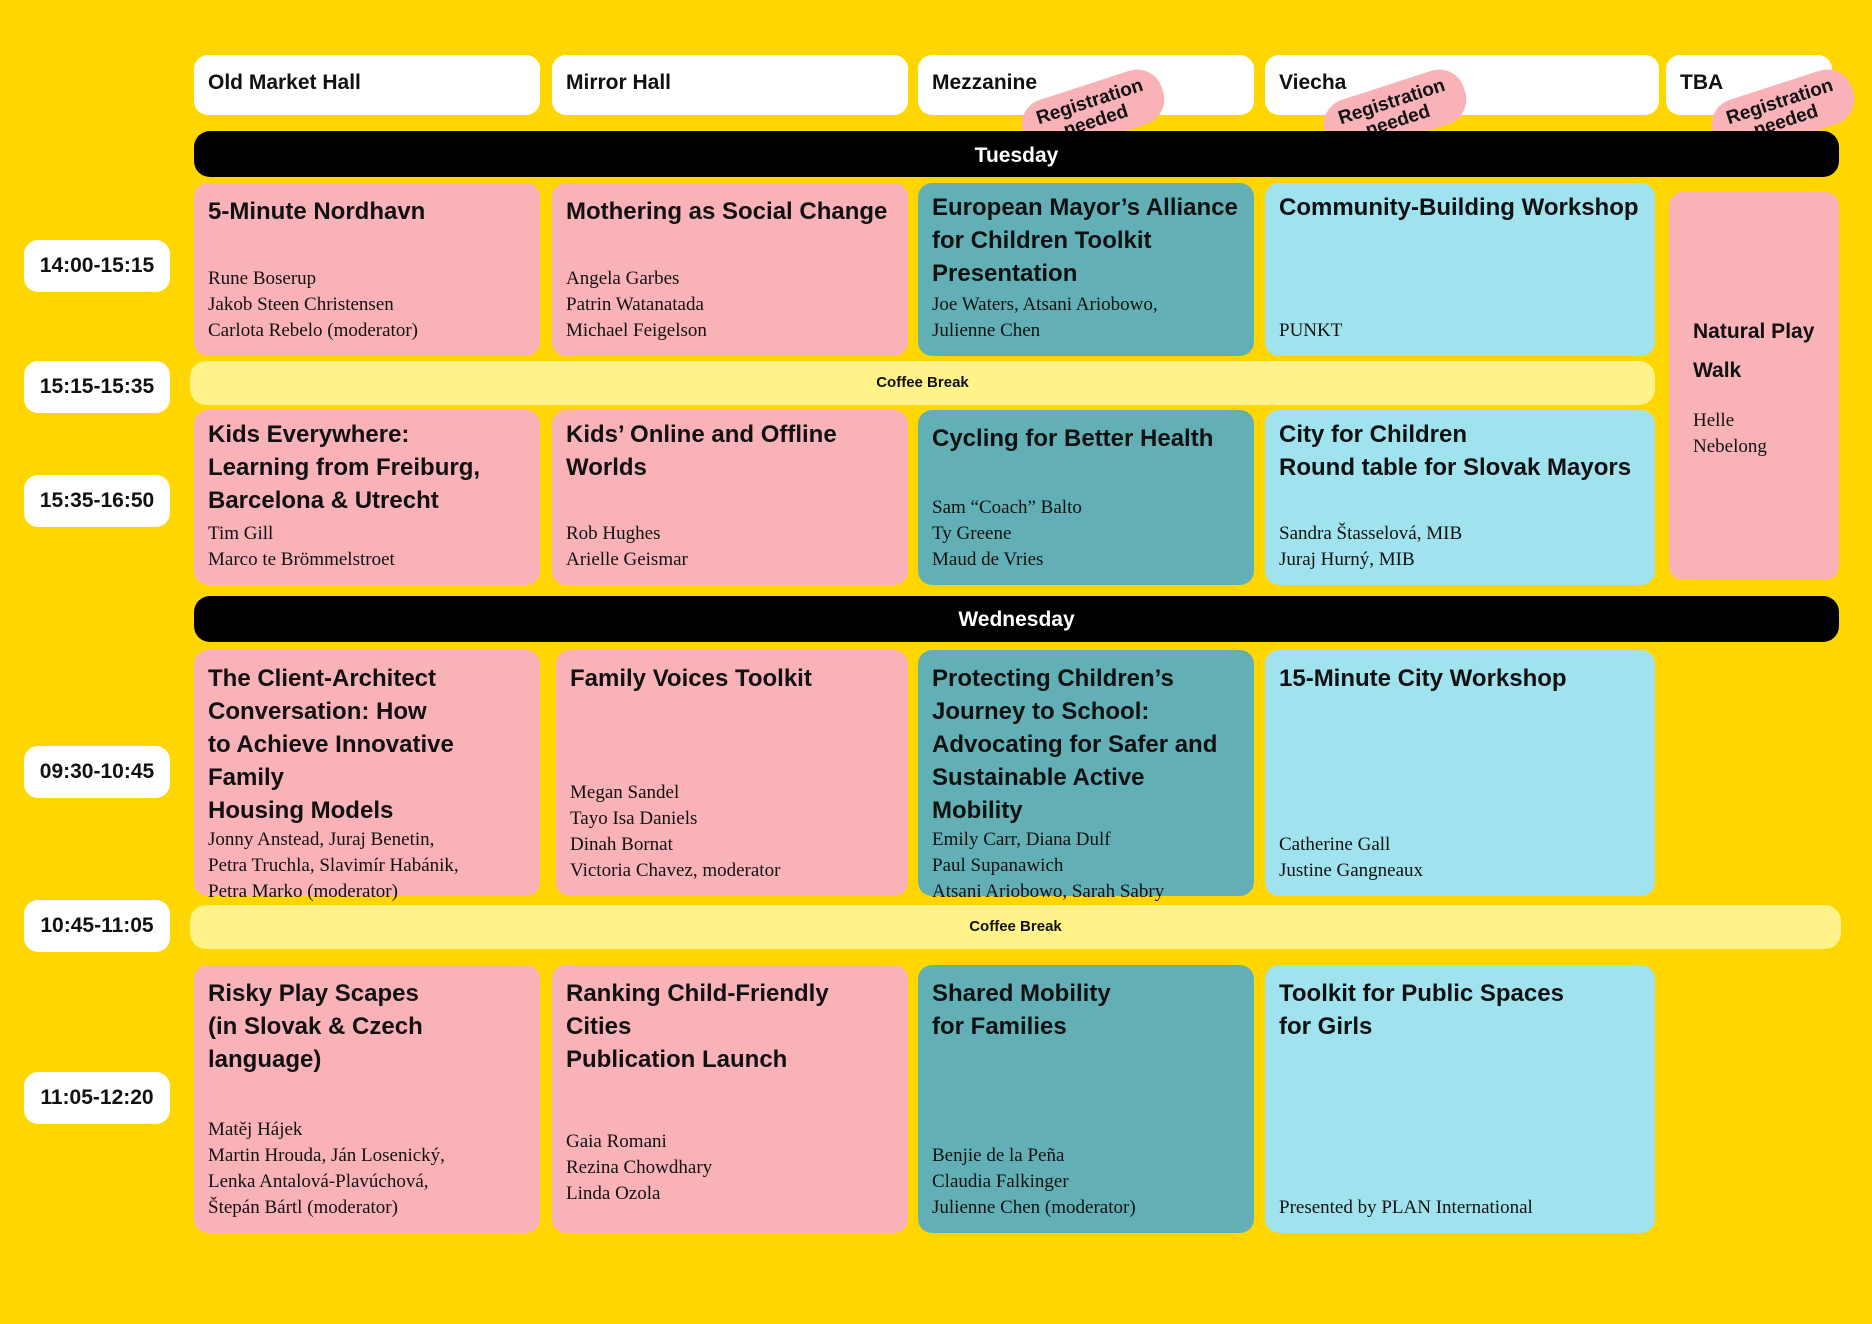  What do you see at coordinates (1371, 546) in the screenshot?
I see `session-speakers: Sandra Štasselová, MIB Juraj Hurný, MIB` at bounding box center [1371, 546].